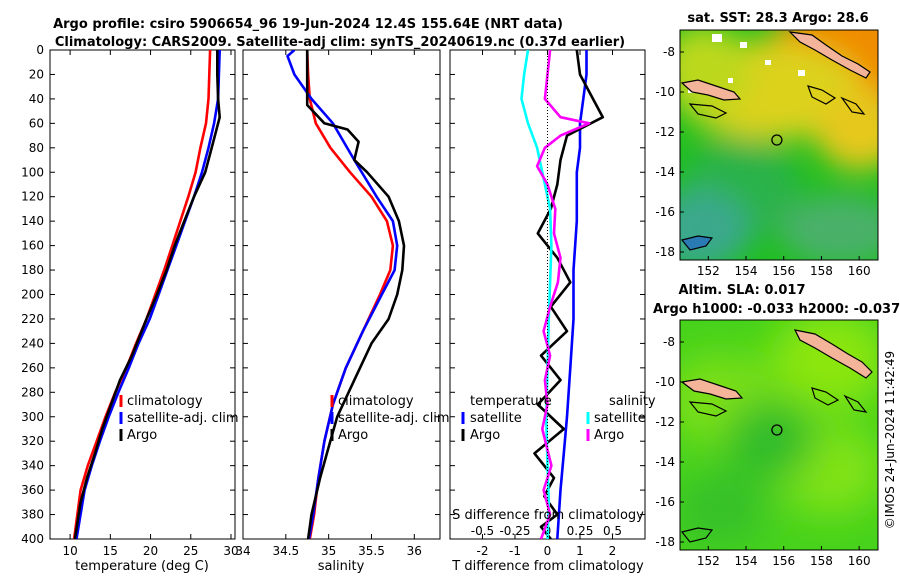  Describe the element at coordinates (371, 551) in the screenshot. I see `x-tick-label: 35.5` at that location.